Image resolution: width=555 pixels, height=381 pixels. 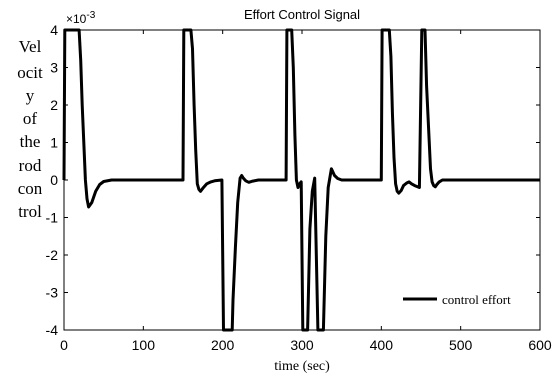 I want to click on y-axis-label-line: the, so click(x=30, y=141).